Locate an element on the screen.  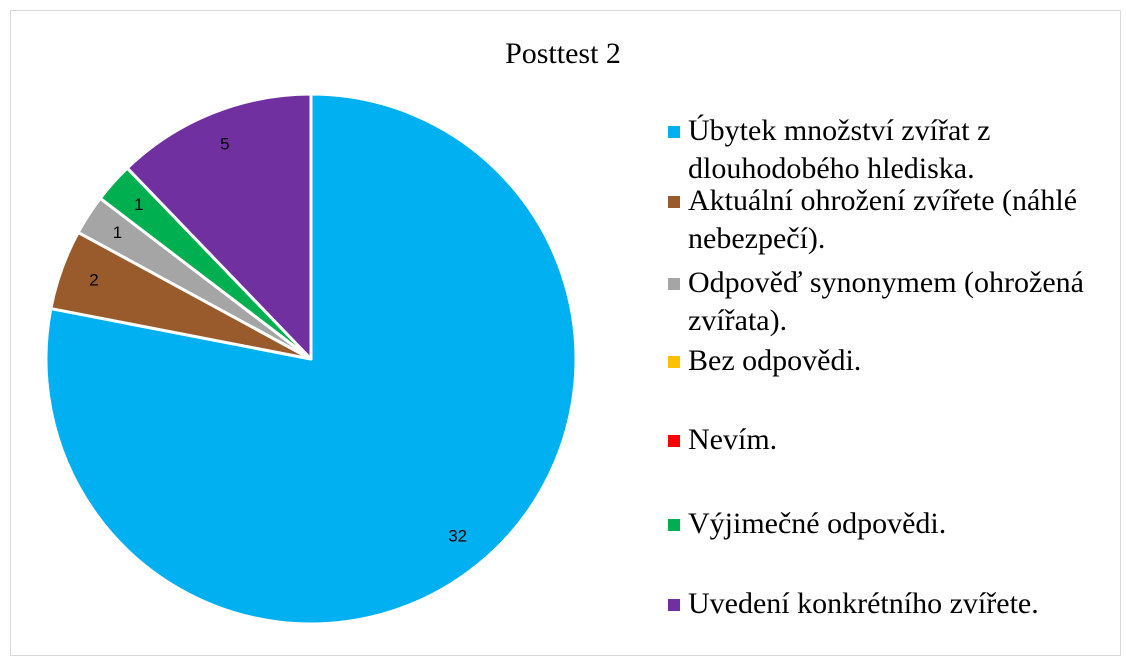
legend-label: Bez odpovědi. is located at coordinates (775, 360).